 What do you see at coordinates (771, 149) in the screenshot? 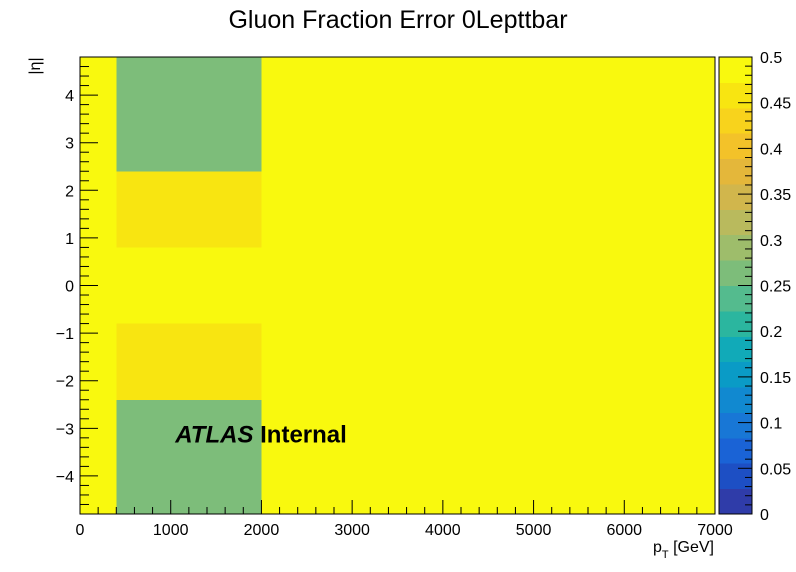
I see `colorbar-tick-label: 0.4` at bounding box center [771, 149].